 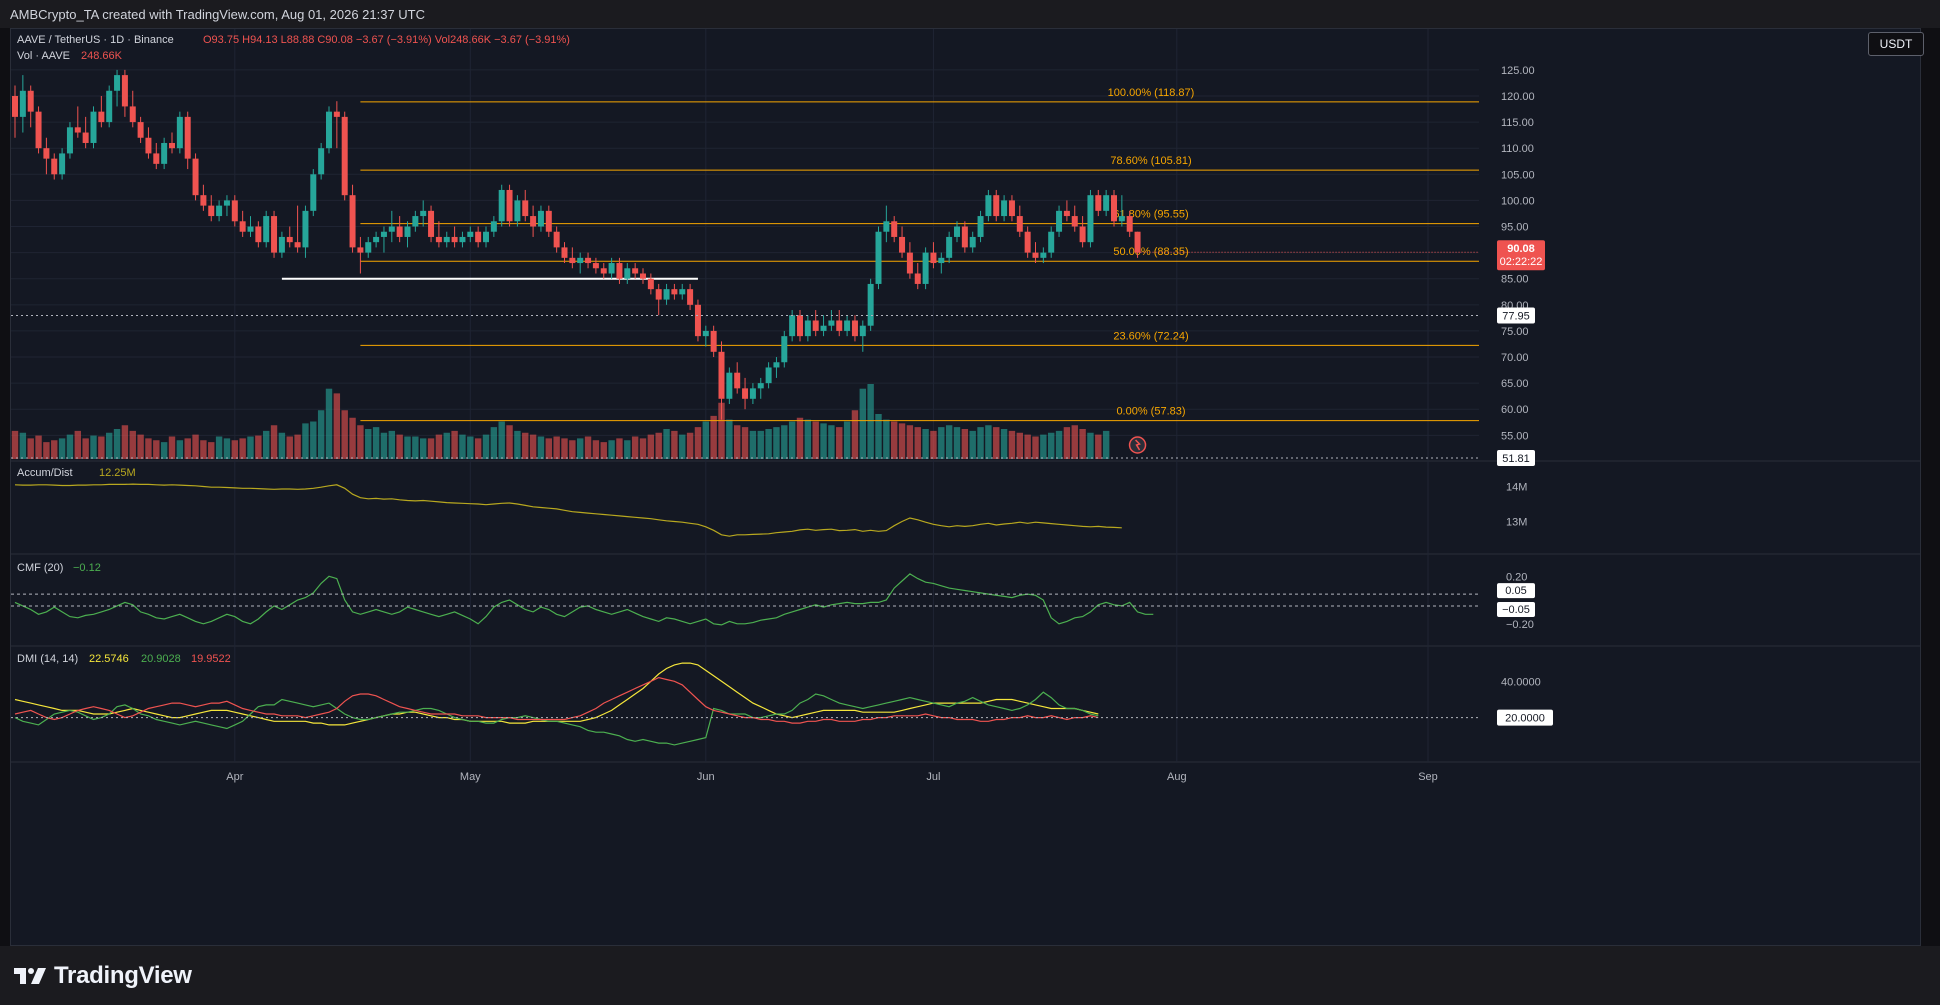 I want to click on footer, so click(x=970, y=975).